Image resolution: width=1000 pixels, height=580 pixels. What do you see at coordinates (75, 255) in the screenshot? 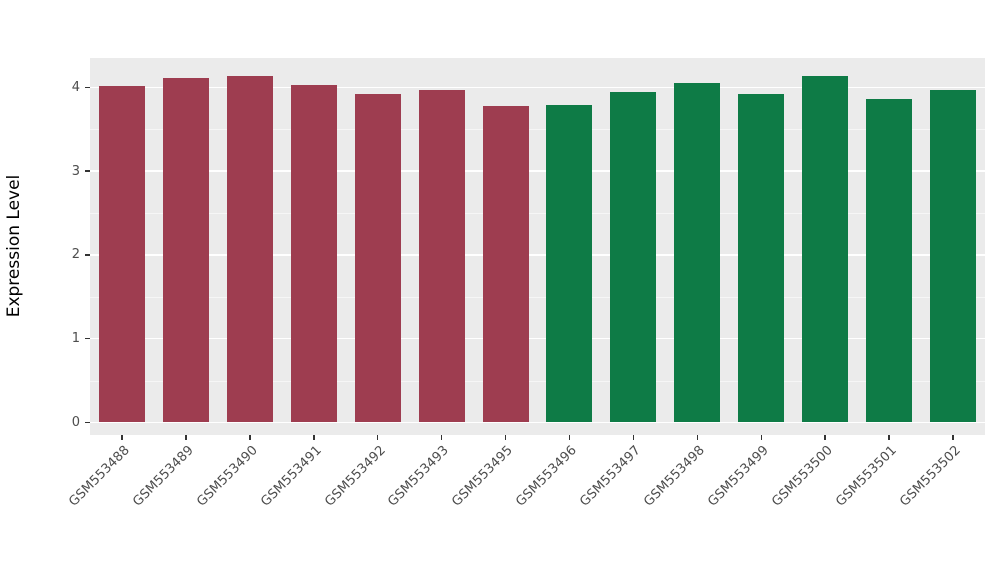
I see `y-tick-label: 2` at bounding box center [75, 255].